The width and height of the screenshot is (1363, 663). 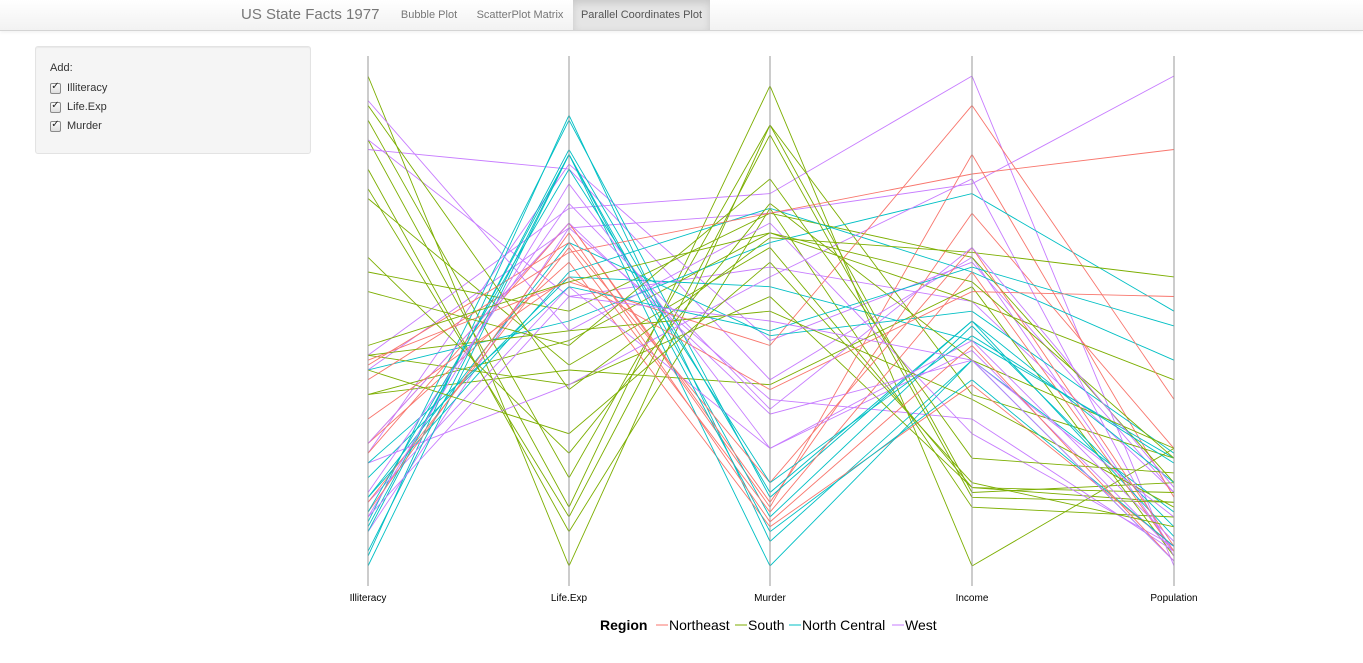 I want to click on tab-parallel-coordinates-plot: Parallel Coordinates Plot, so click(x=641, y=15).